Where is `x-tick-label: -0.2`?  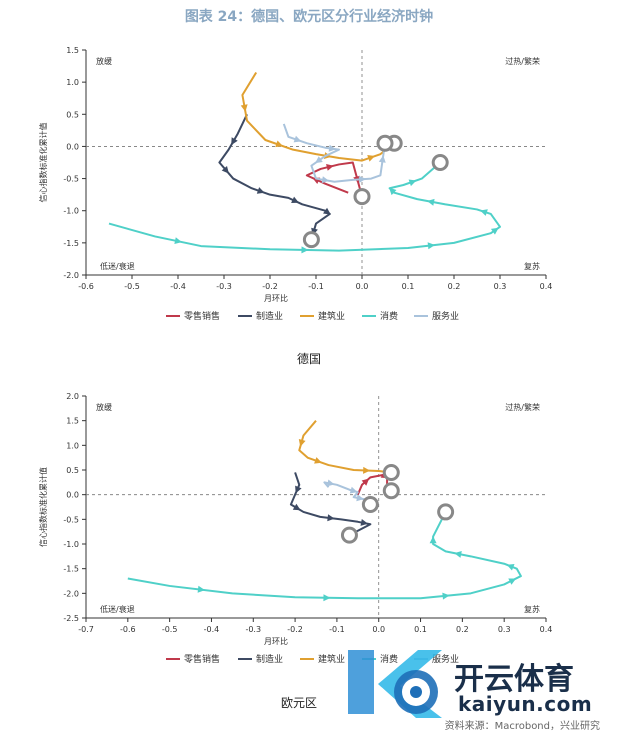 x-tick-label: -0.2 is located at coordinates (295, 629).